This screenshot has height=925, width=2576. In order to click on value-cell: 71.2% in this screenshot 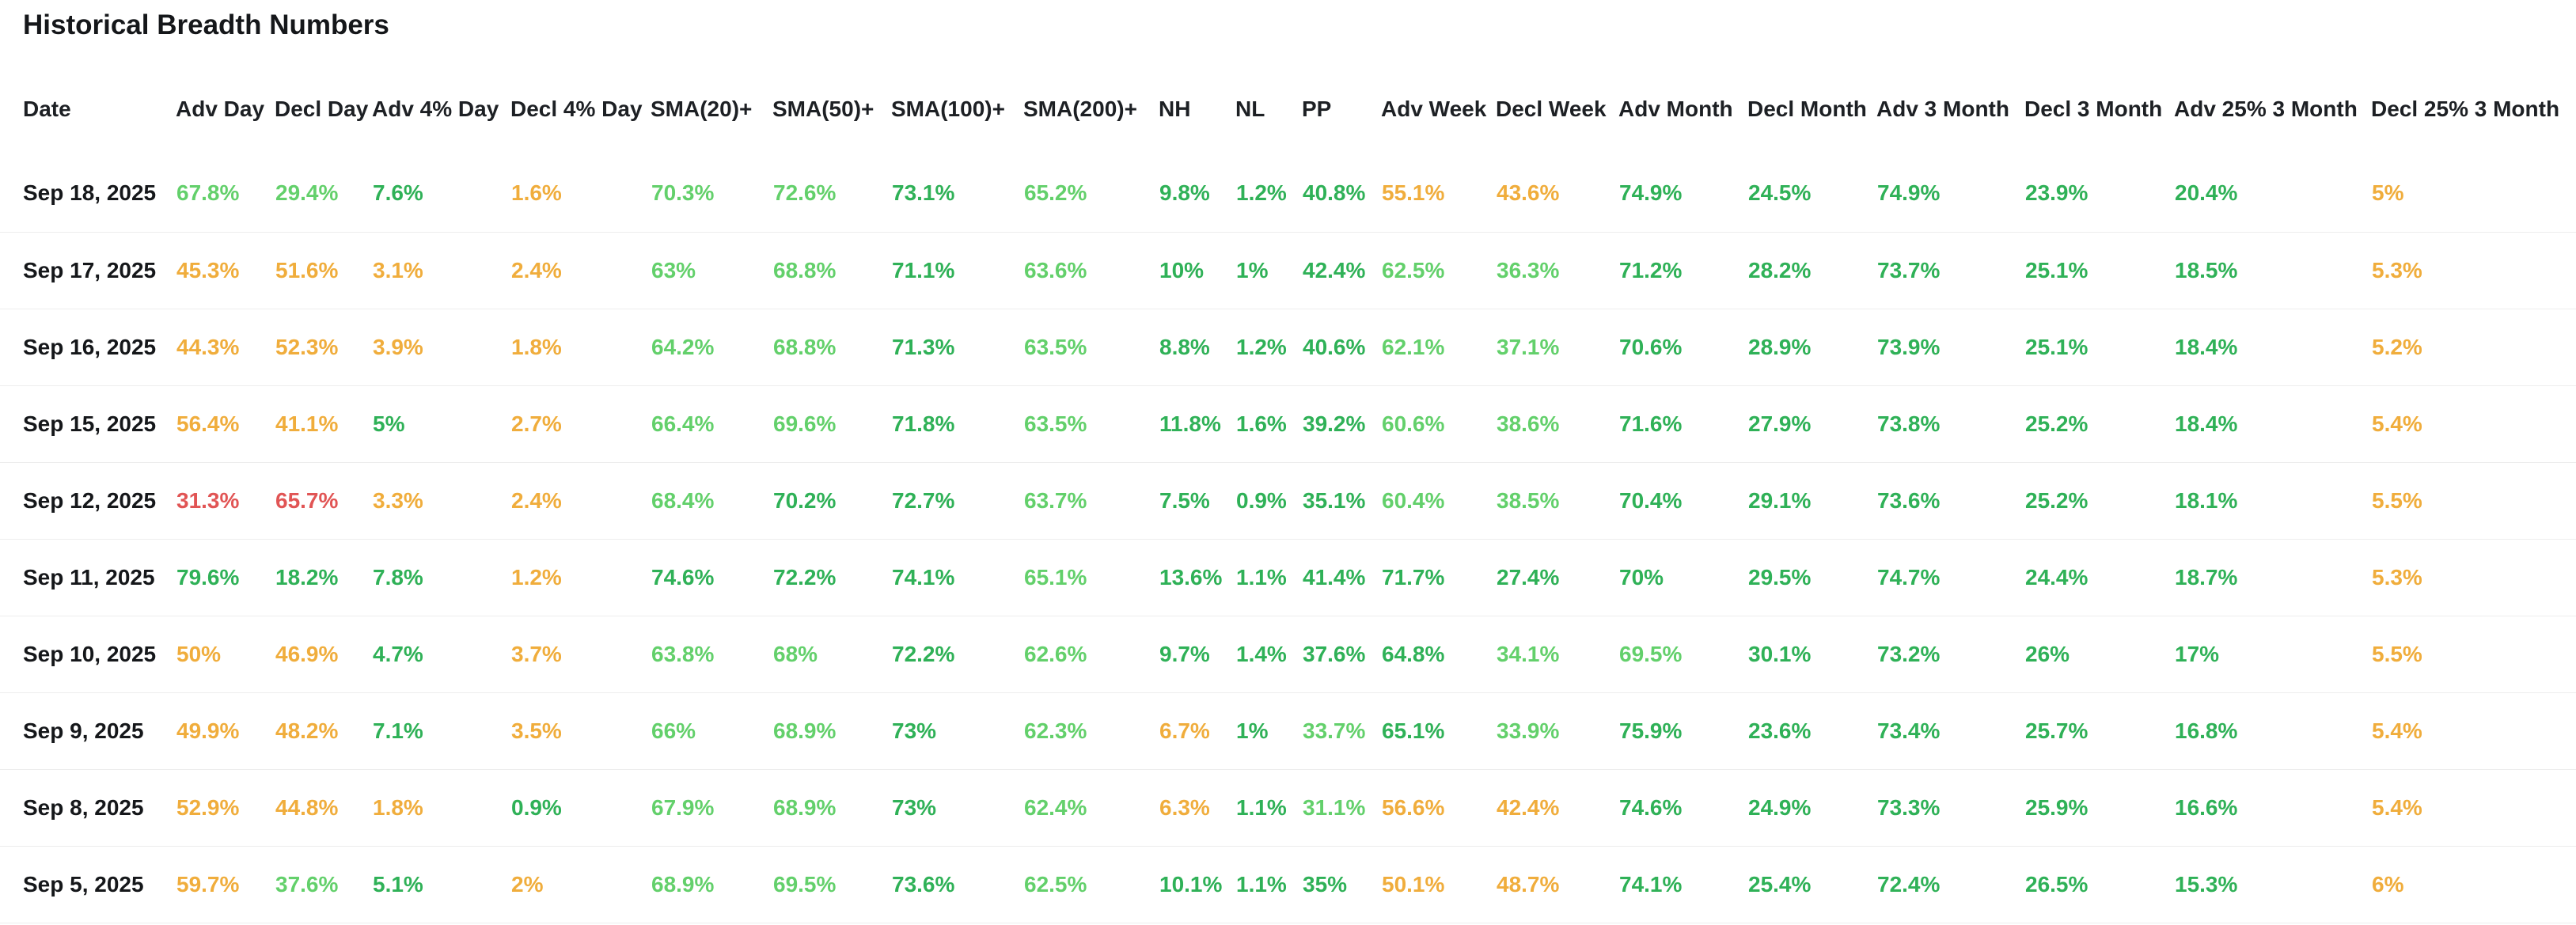, I will do `click(1682, 270)`.